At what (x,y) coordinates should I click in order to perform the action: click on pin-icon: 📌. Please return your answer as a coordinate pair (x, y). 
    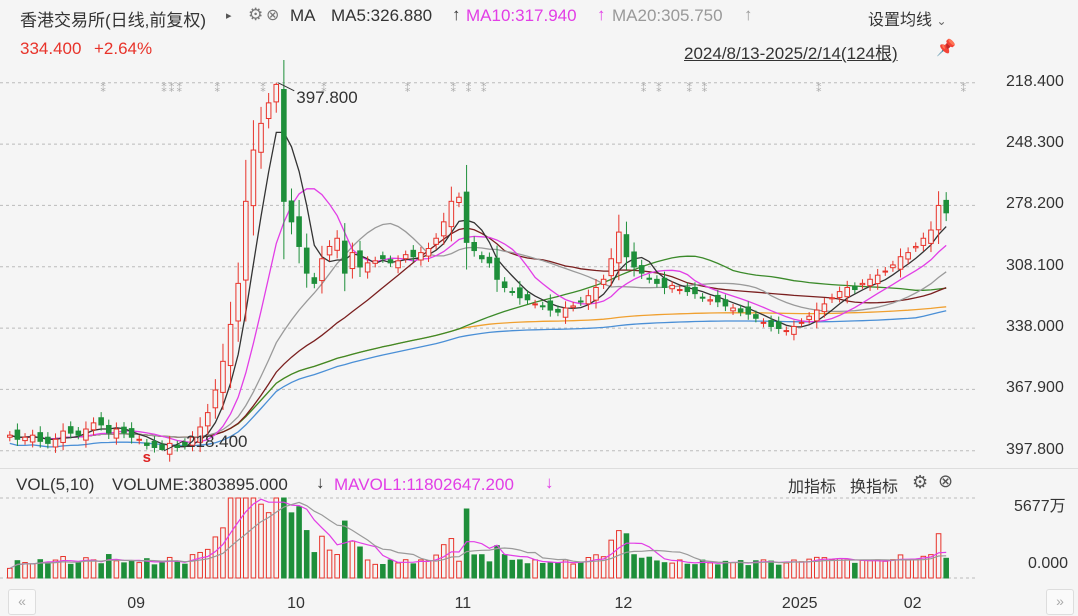
    Looking at the image, I should click on (946, 48).